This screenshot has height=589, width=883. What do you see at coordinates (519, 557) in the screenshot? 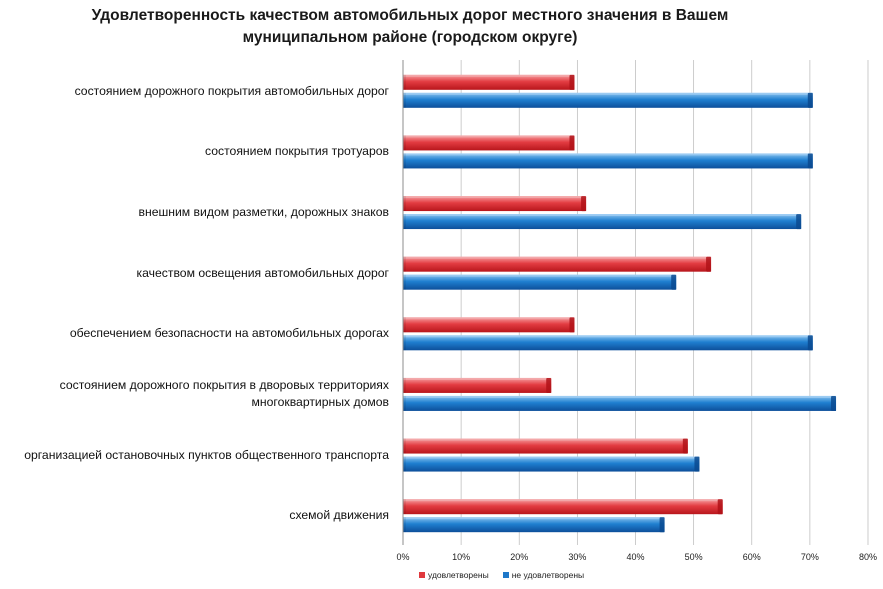
I see `x-tick-label: 20%` at bounding box center [519, 557].